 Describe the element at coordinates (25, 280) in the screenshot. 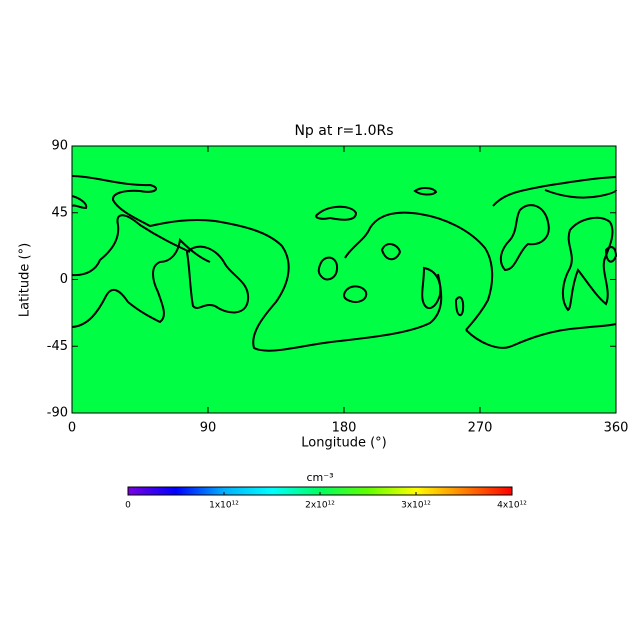

I see `y-axis-label: Latitude (°)` at that location.